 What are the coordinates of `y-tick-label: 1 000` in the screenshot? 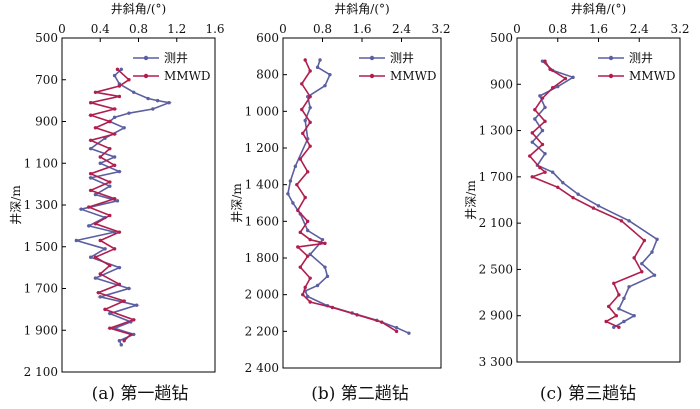 It's located at (262, 111).